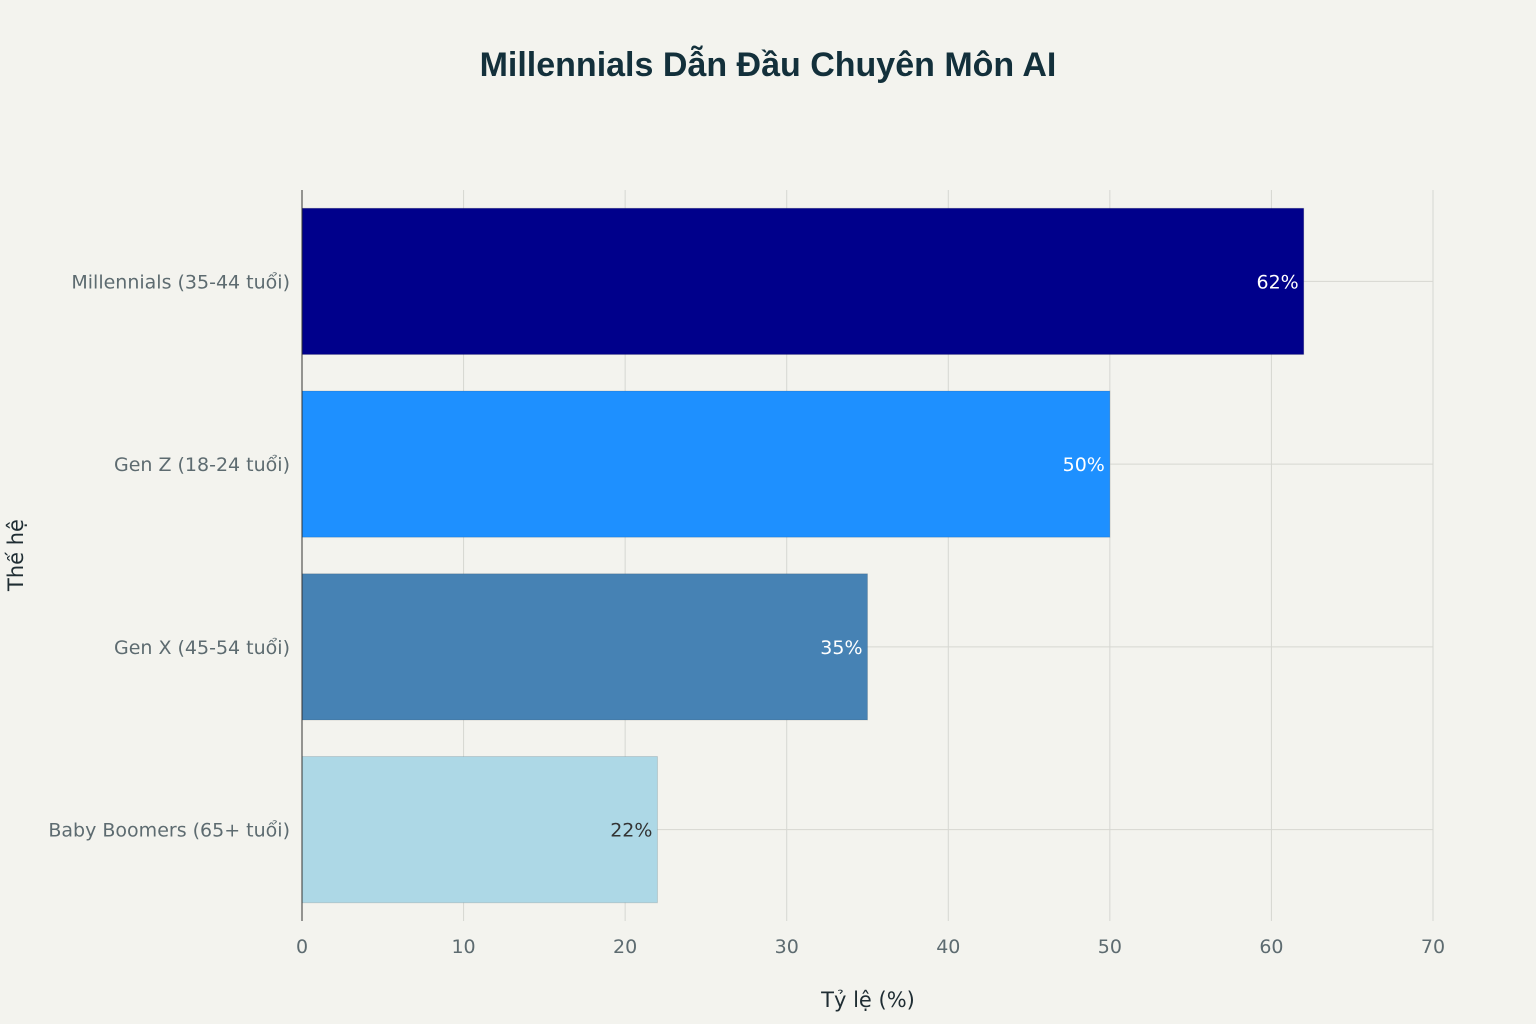 This screenshot has width=1536, height=1024. What do you see at coordinates (948, 947) in the screenshot?
I see `x-tick-label: 40` at bounding box center [948, 947].